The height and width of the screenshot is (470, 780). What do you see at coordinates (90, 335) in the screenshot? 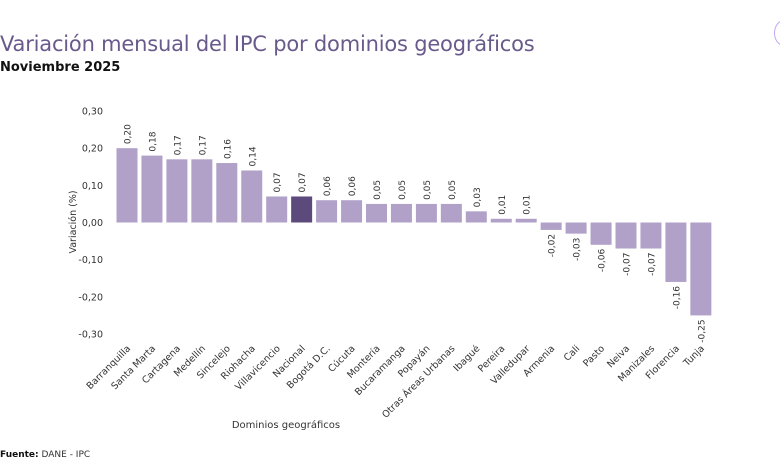
I see `y-tick-label: -0,30` at bounding box center [90, 335].